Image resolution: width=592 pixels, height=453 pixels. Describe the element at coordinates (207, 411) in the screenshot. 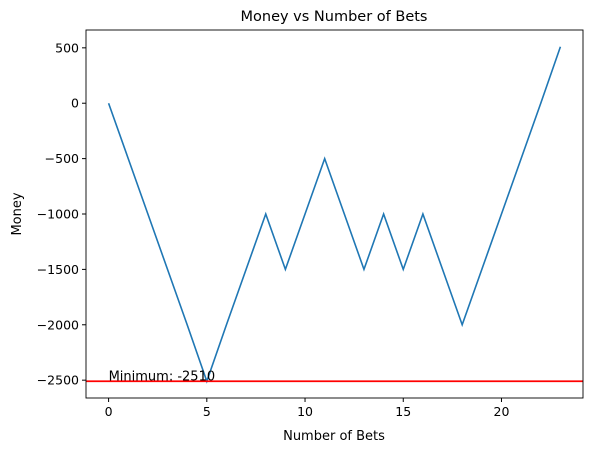

I see `x-tick-label: 5` at that location.